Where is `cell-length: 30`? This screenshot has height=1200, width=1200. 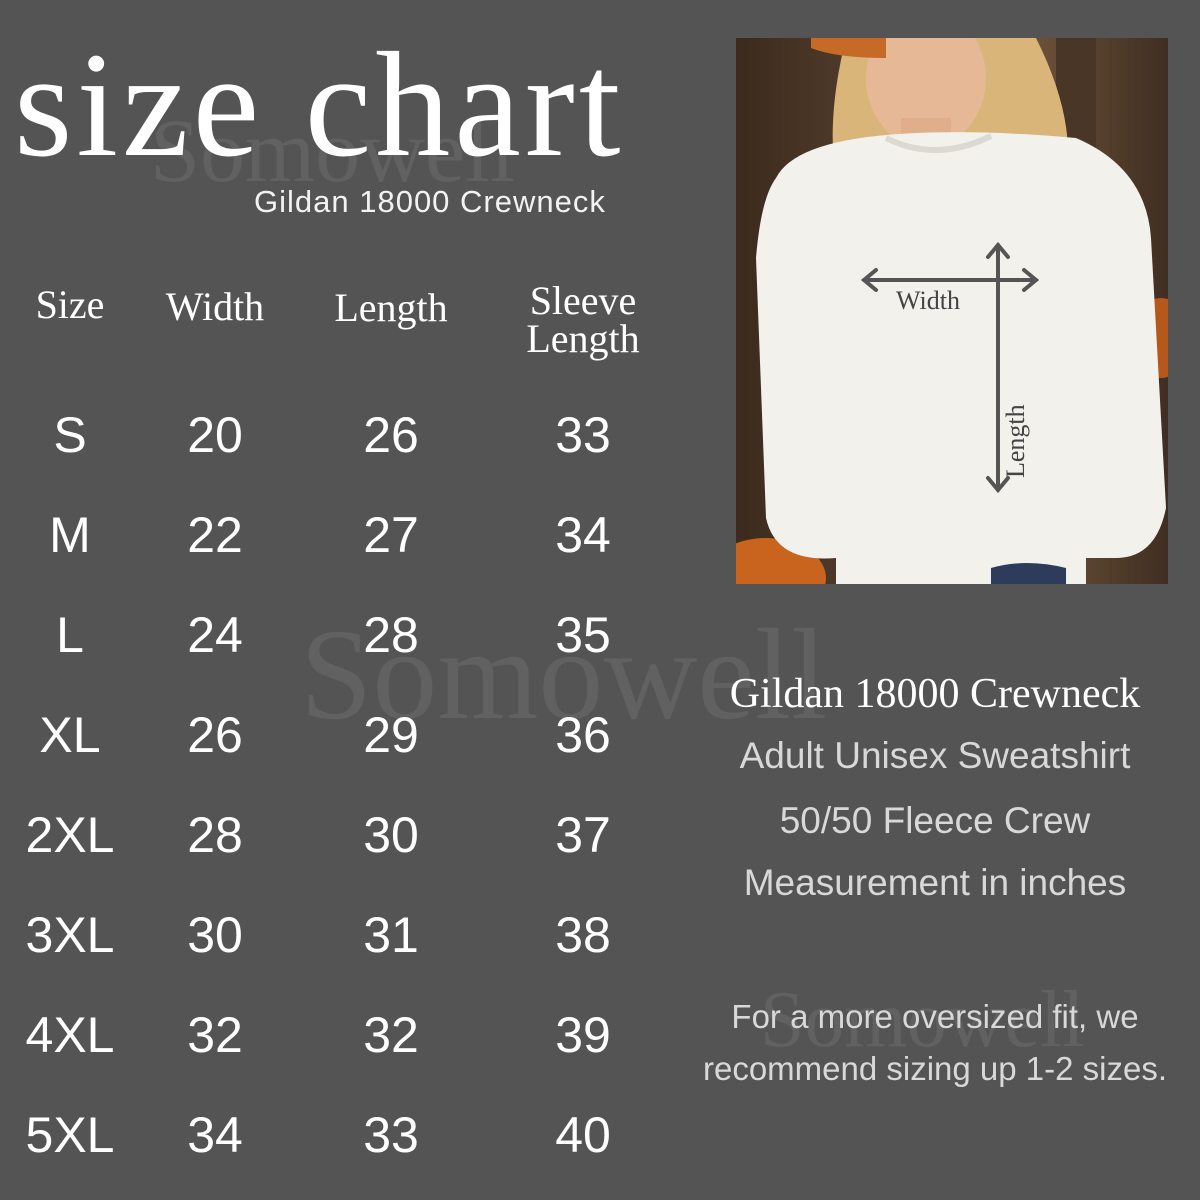
cell-length: 30 is located at coordinates (391, 835).